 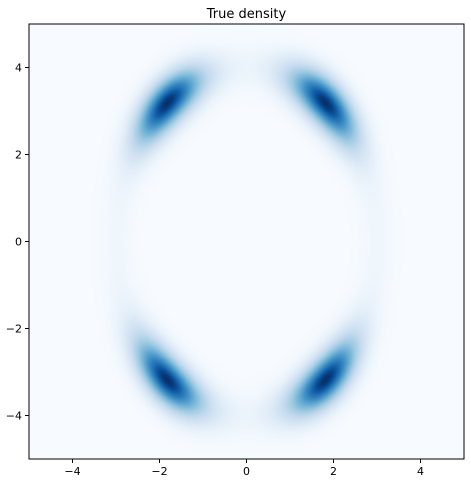 What do you see at coordinates (420, 471) in the screenshot?
I see `x-tick-label: 4` at bounding box center [420, 471].